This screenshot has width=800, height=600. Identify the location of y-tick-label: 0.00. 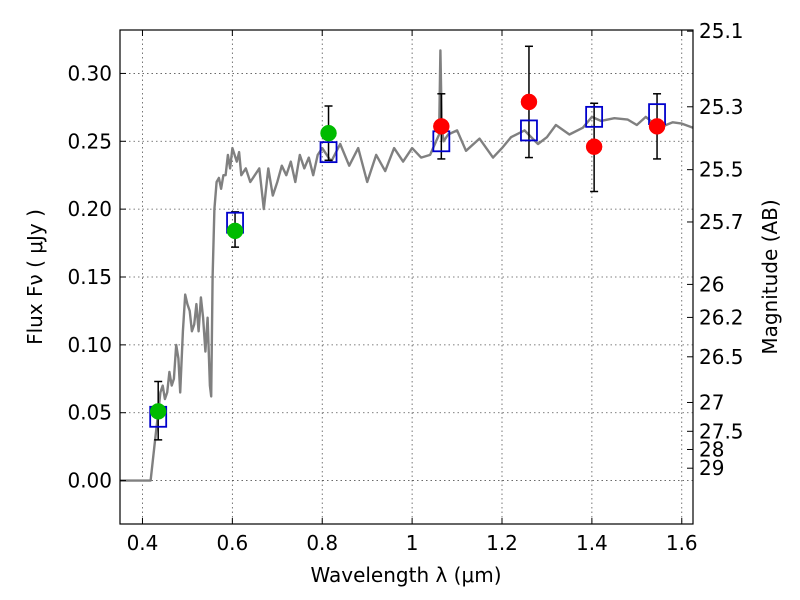
(89, 481).